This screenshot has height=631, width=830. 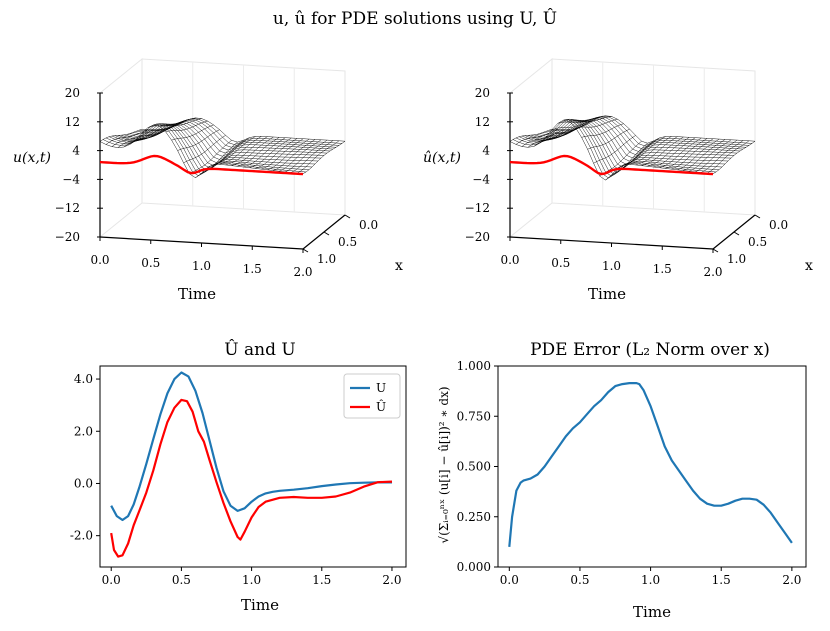 What do you see at coordinates (650, 350) in the screenshot?
I see `chart-title: PDE Error (L₂ Norm over x)` at bounding box center [650, 350].